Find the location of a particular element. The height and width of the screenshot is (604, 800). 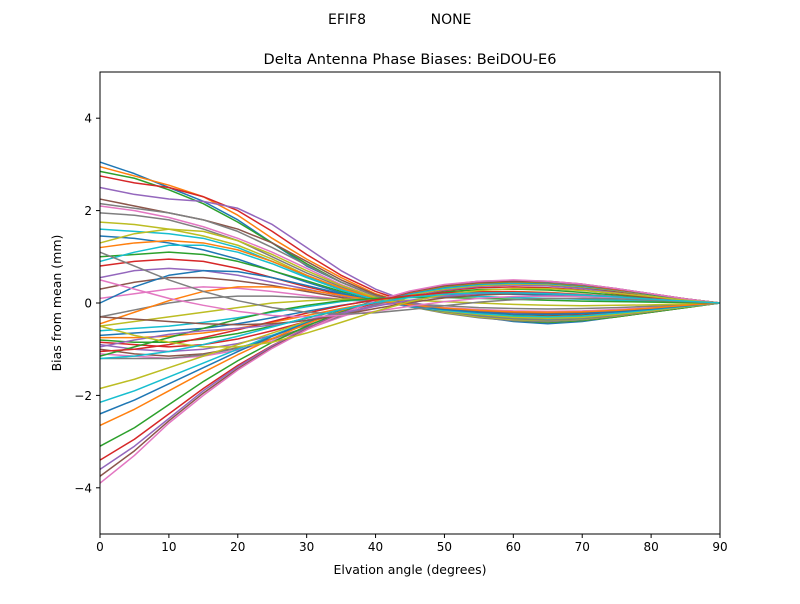

y-tick-label: 2 is located at coordinates (88, 211).